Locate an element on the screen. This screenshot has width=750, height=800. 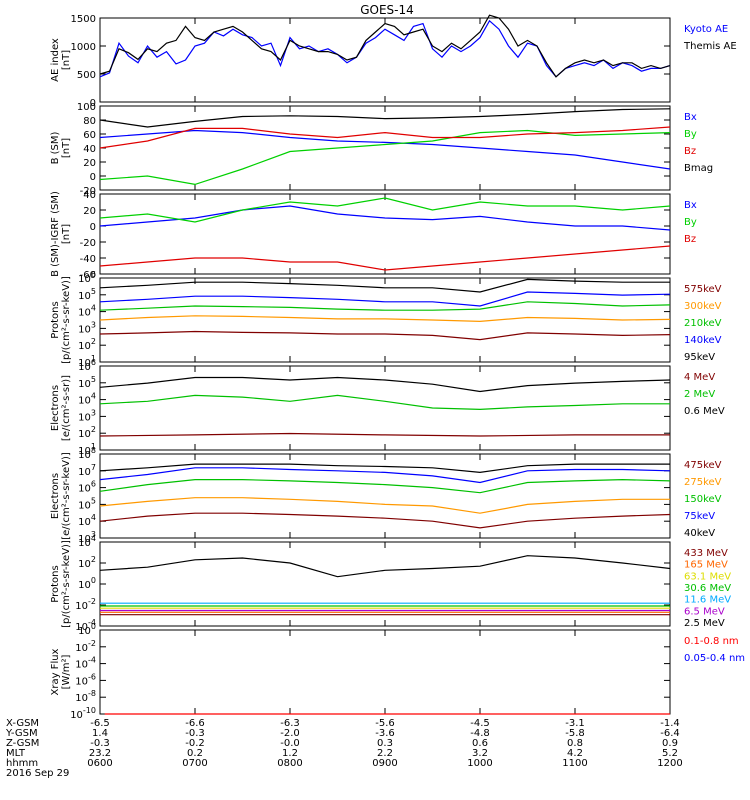
legend-entry: 140keV is located at coordinates (703, 340).